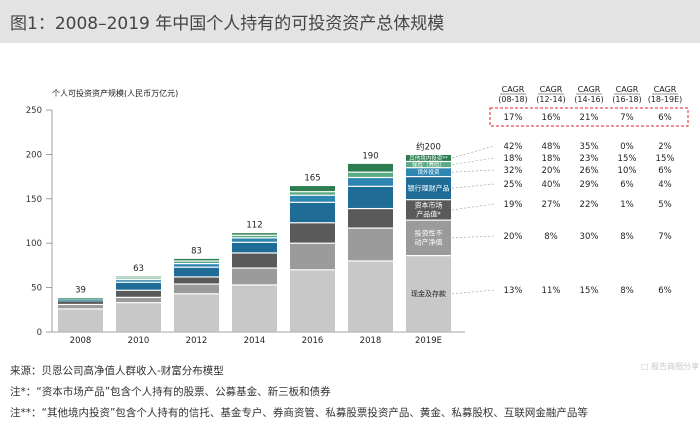 This screenshot has width=700, height=429. Describe the element at coordinates (589, 147) in the screenshot. I see `cagr-value: 35%` at that location.